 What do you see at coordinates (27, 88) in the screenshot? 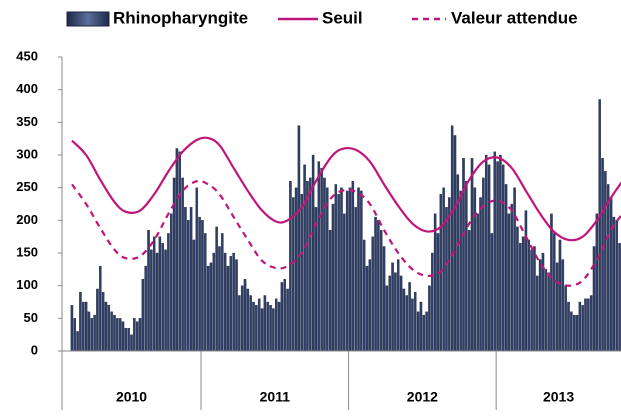
I see `y-tick-label: 400` at bounding box center [27, 88].